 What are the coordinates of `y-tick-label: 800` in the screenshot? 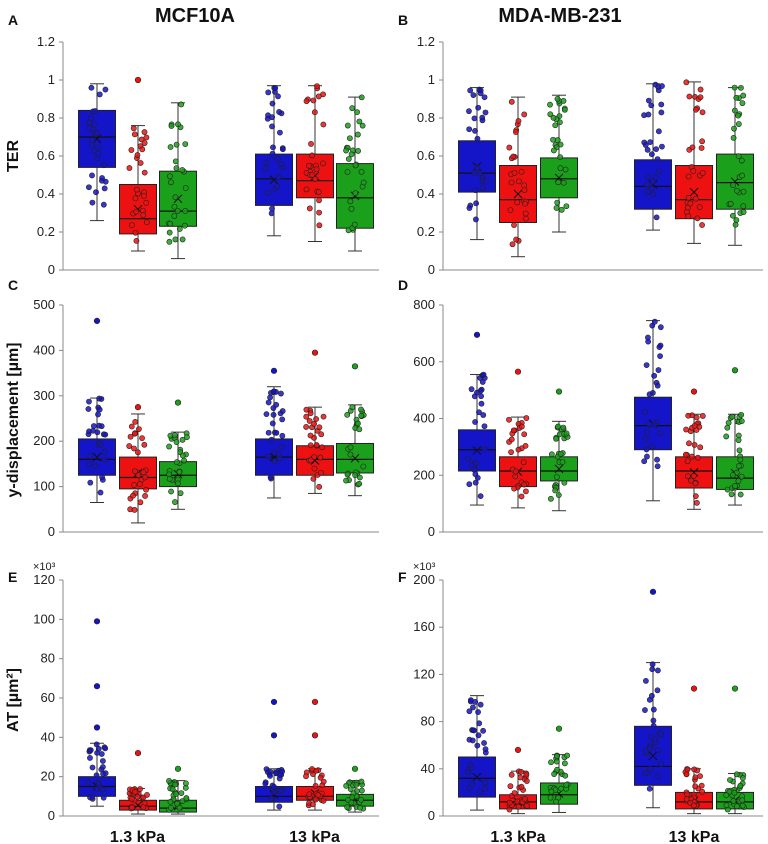 It's located at (424, 304).